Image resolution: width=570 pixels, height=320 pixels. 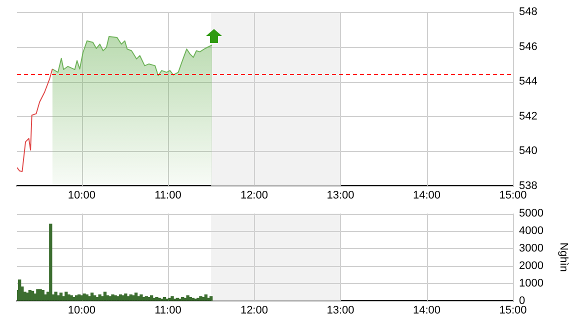 I want to click on y-tick-label: 3000, so click(x=531, y=248).